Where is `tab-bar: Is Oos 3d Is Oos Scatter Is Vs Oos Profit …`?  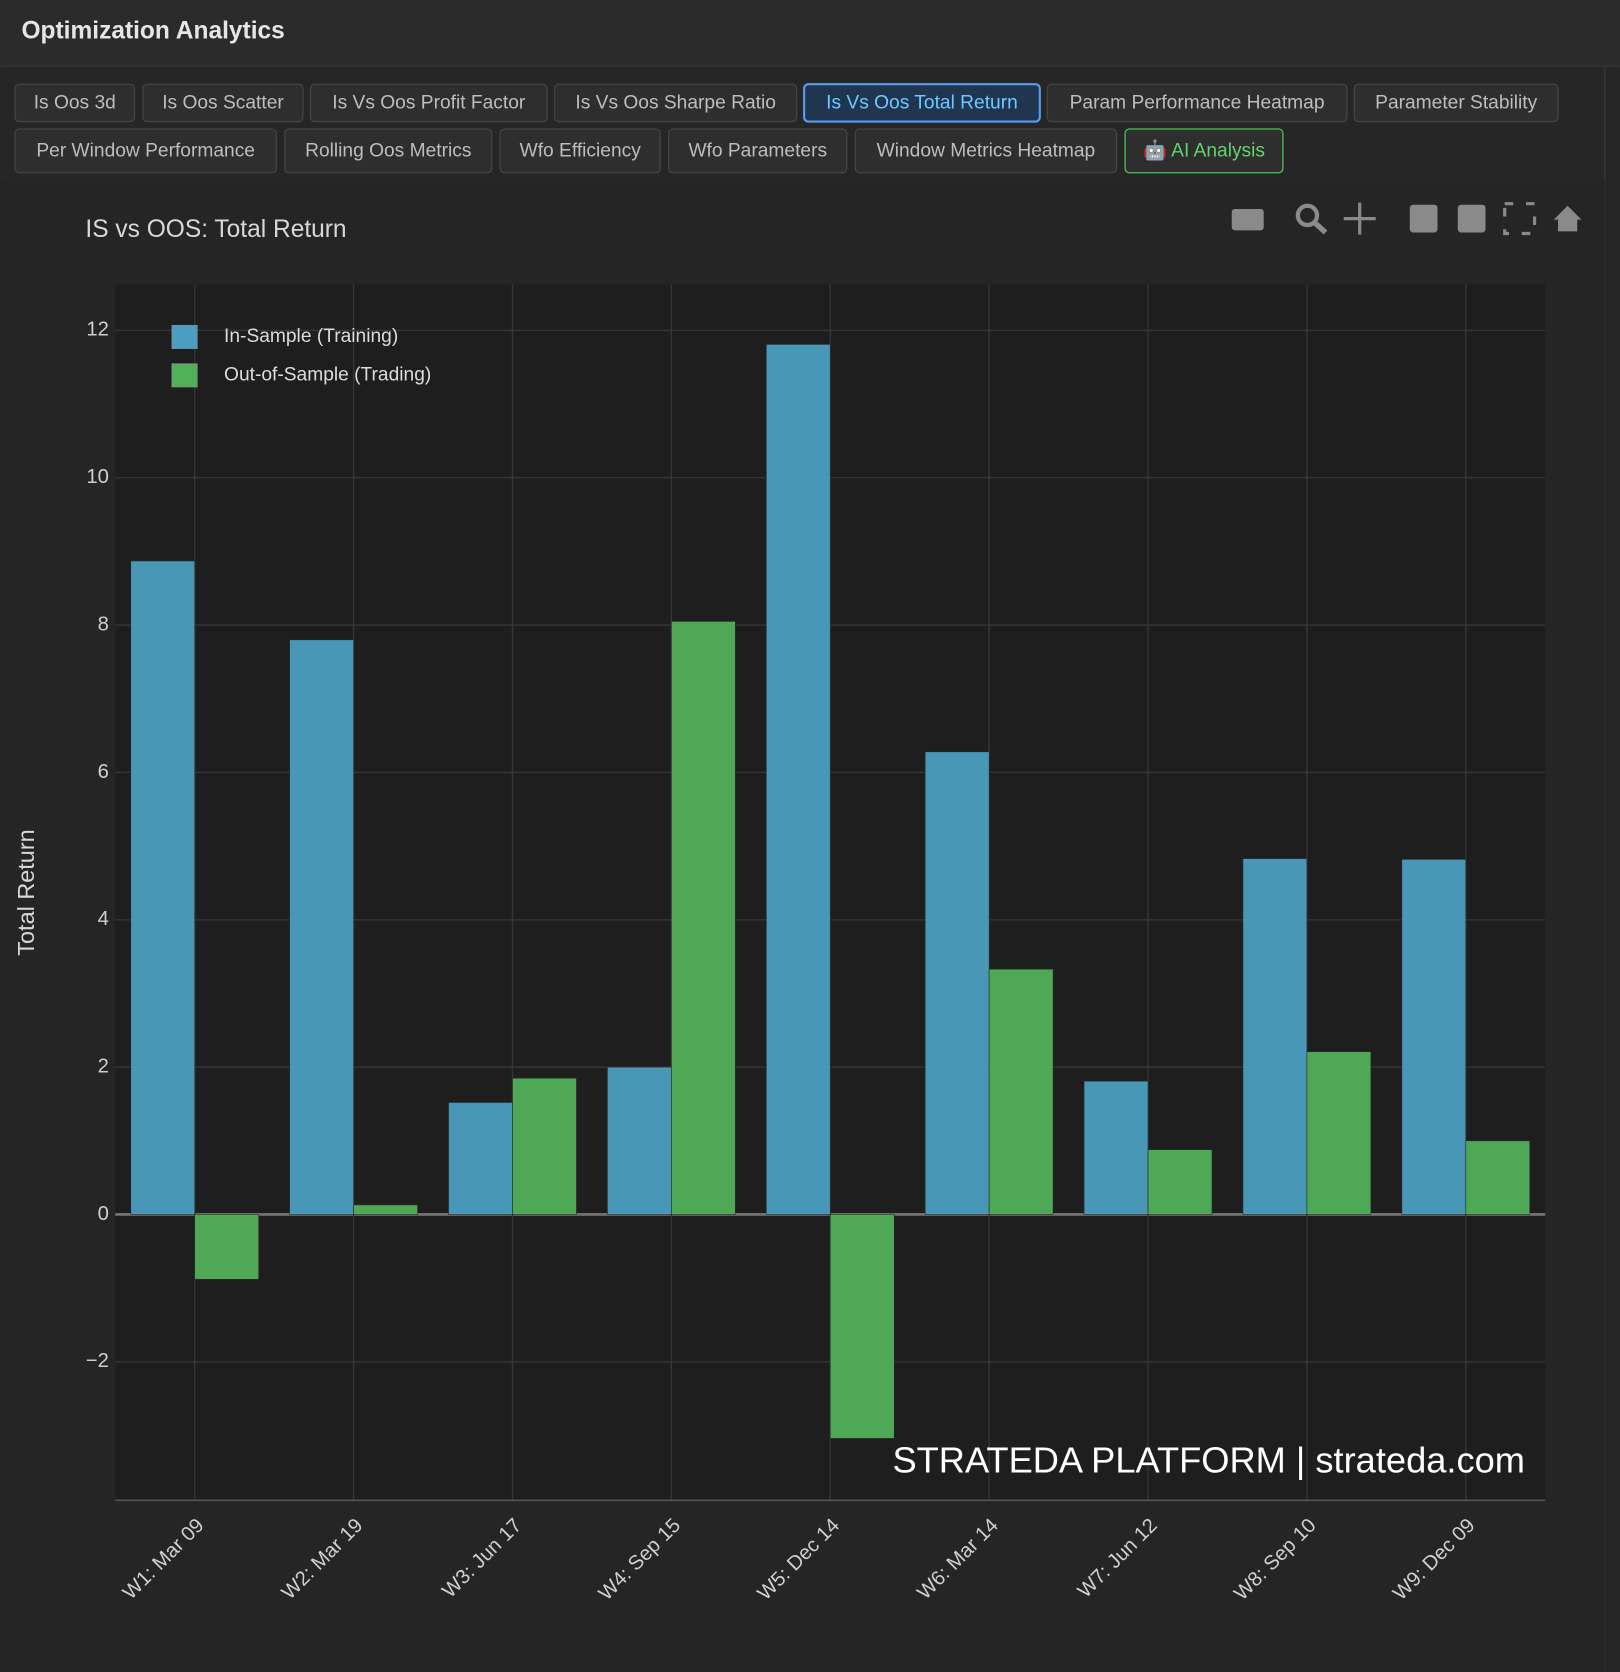
tab-bar: Is Oos 3d Is Oos Scatter Is Vs Oos Profit … is located at coordinates (786, 128).